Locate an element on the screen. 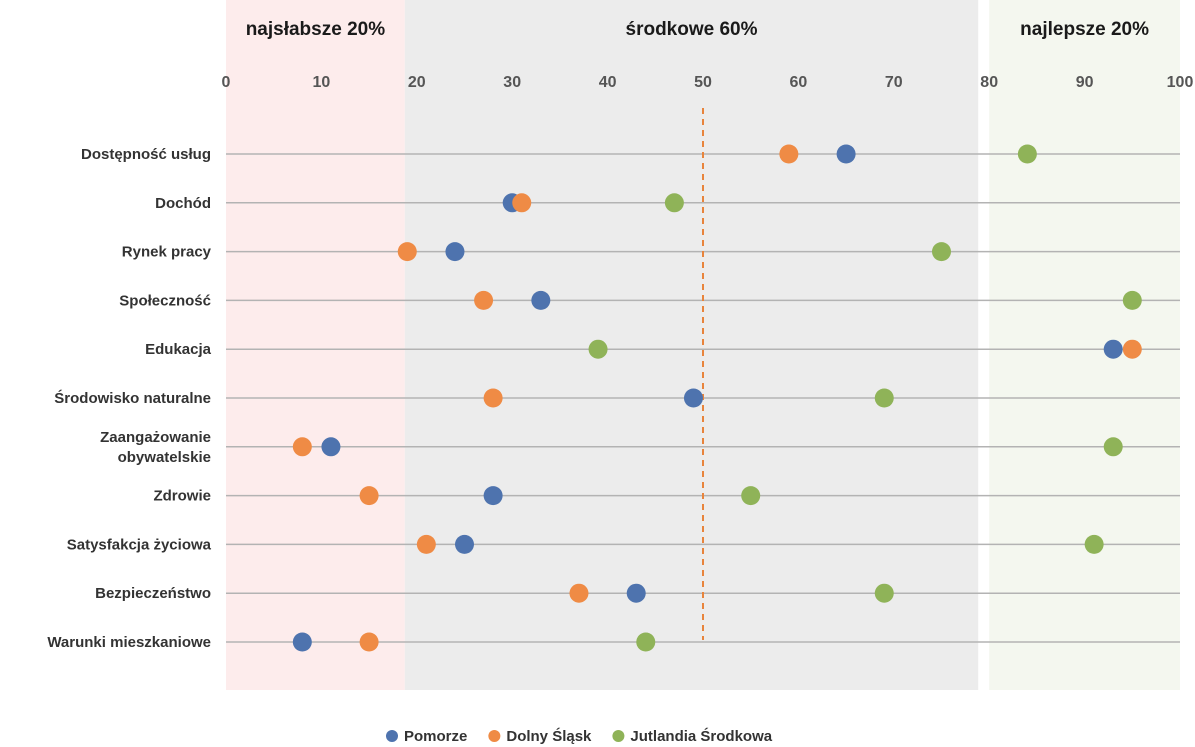 This screenshot has width=1195, height=747. x-tick-label: 100 is located at coordinates (1180, 82).